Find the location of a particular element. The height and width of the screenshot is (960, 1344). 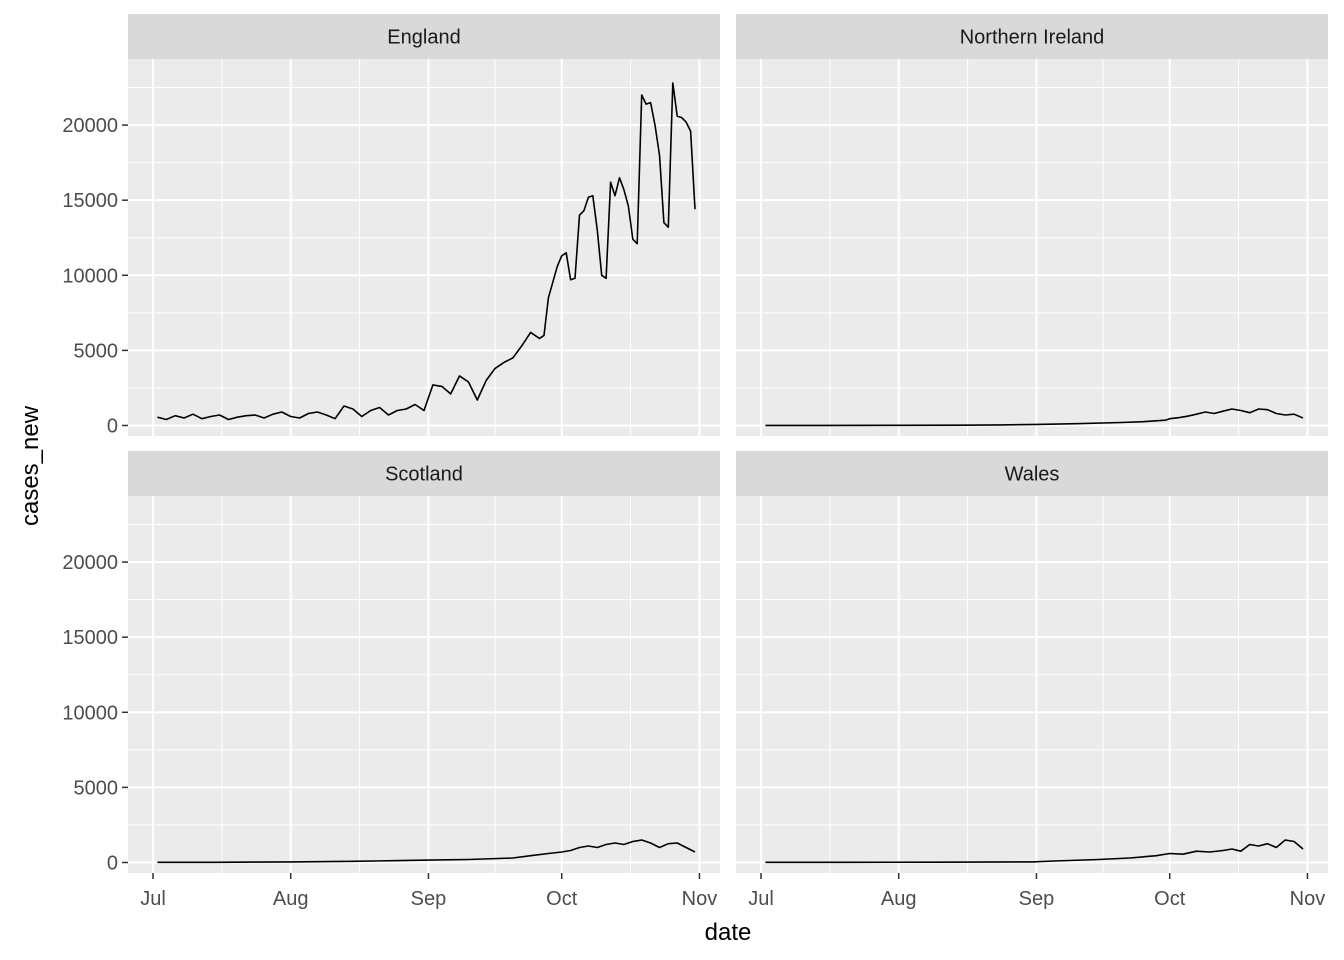

facet-label-england: England is located at coordinates (423, 38).